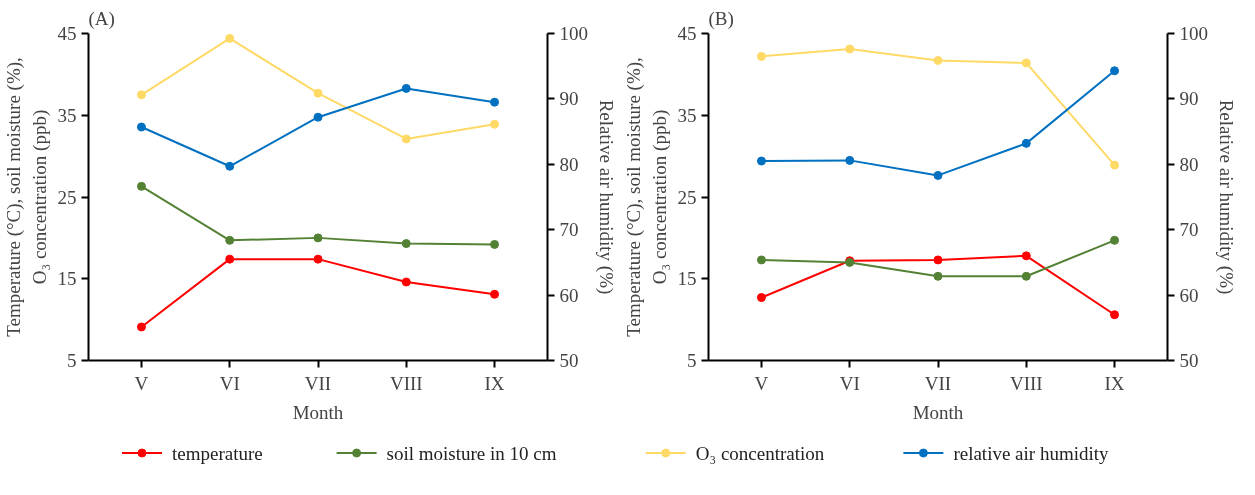 Image resolution: width=1255 pixels, height=495 pixels. I want to click on legend-label: soil moisture in 10 cm, so click(471, 453).